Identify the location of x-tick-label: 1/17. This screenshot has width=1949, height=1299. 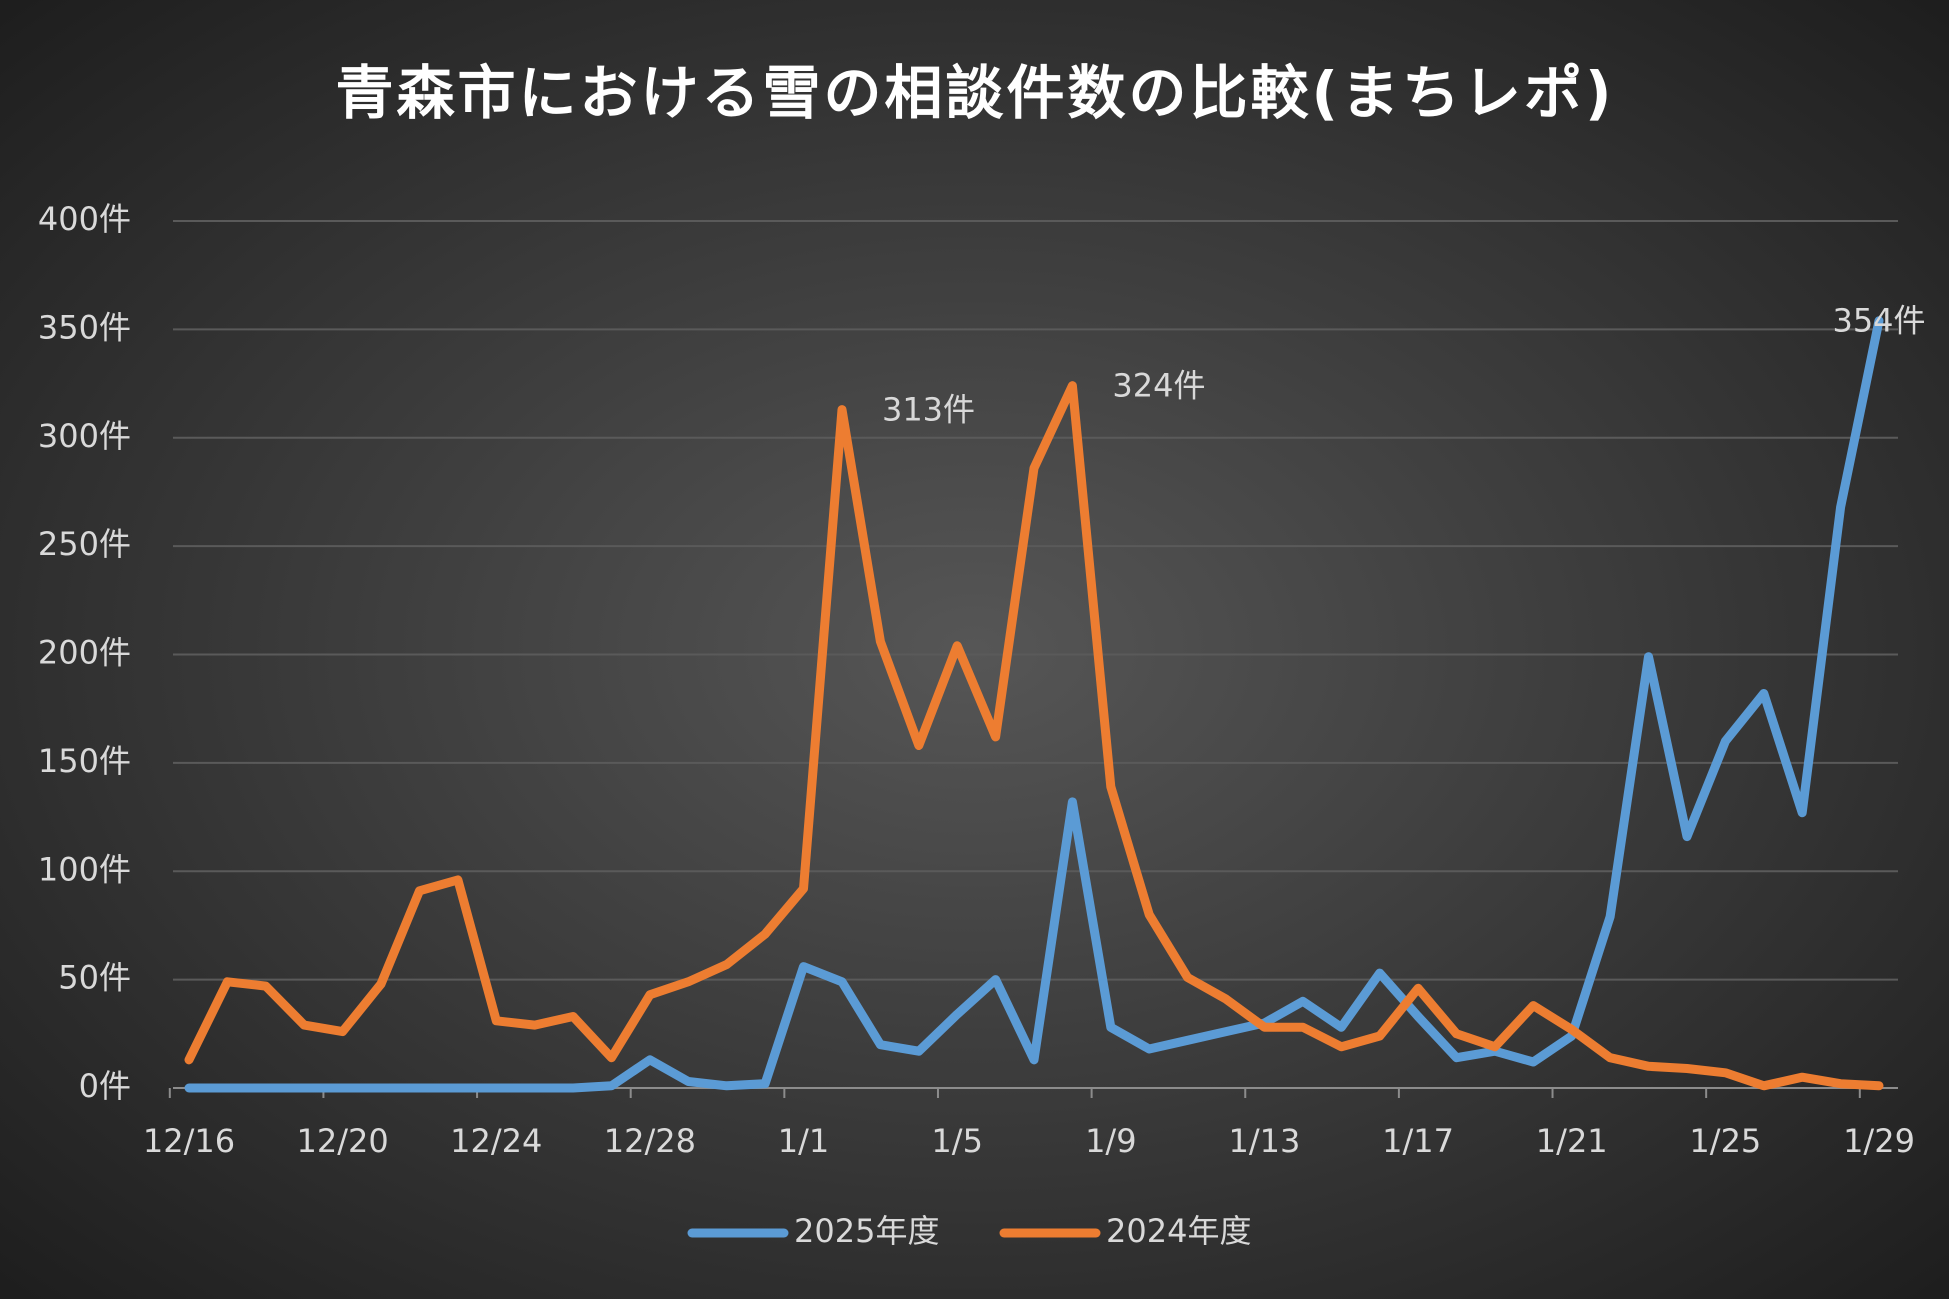
(1418, 1141).